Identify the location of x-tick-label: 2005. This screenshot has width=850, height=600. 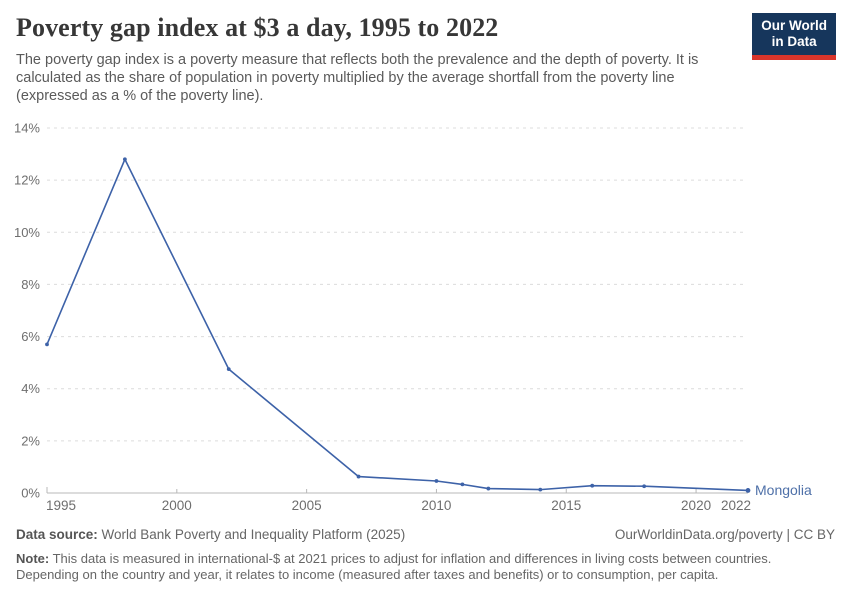
(307, 505).